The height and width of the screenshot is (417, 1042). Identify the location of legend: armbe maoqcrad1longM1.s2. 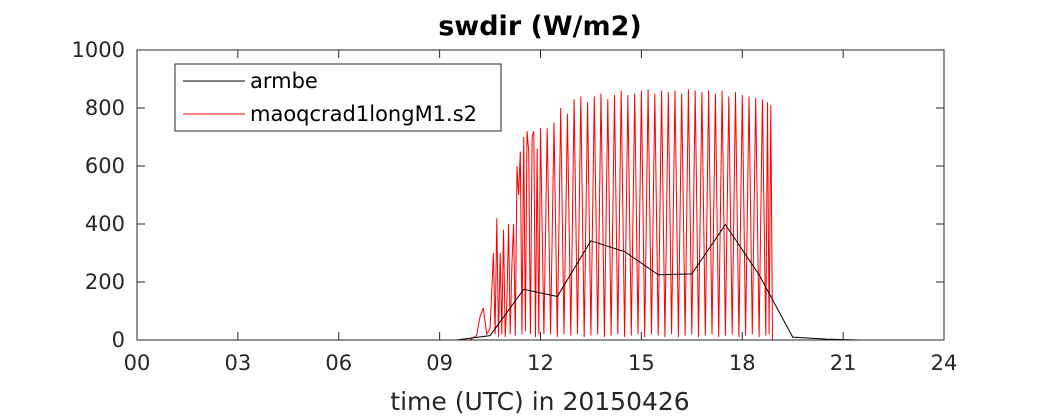
(338, 97).